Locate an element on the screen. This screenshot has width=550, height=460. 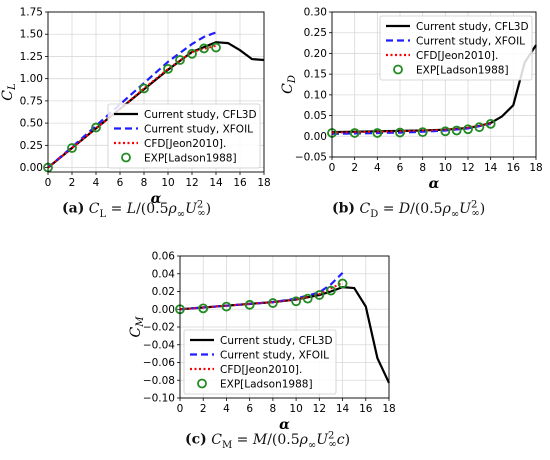
y-tick-label: 1.50 is located at coordinates (31, 35).